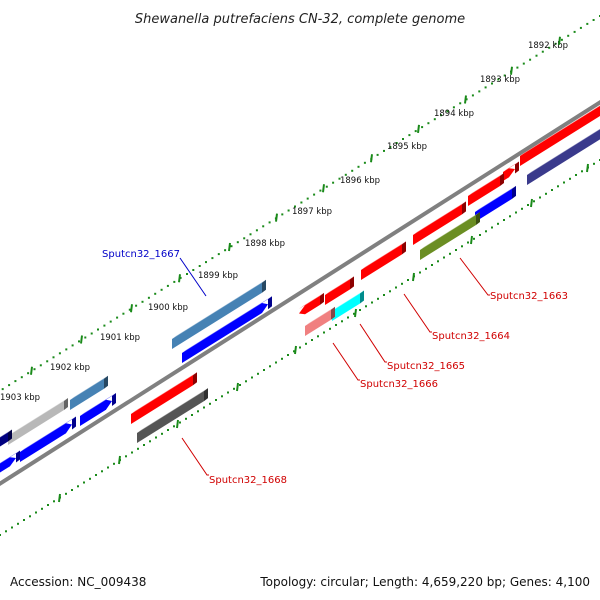 Image resolution: width=600 pixels, height=600 pixels. What do you see at coordinates (513, 279) in the screenshot?
I see `gene-label-group: Sputcn32_1663` at bounding box center [513, 279].